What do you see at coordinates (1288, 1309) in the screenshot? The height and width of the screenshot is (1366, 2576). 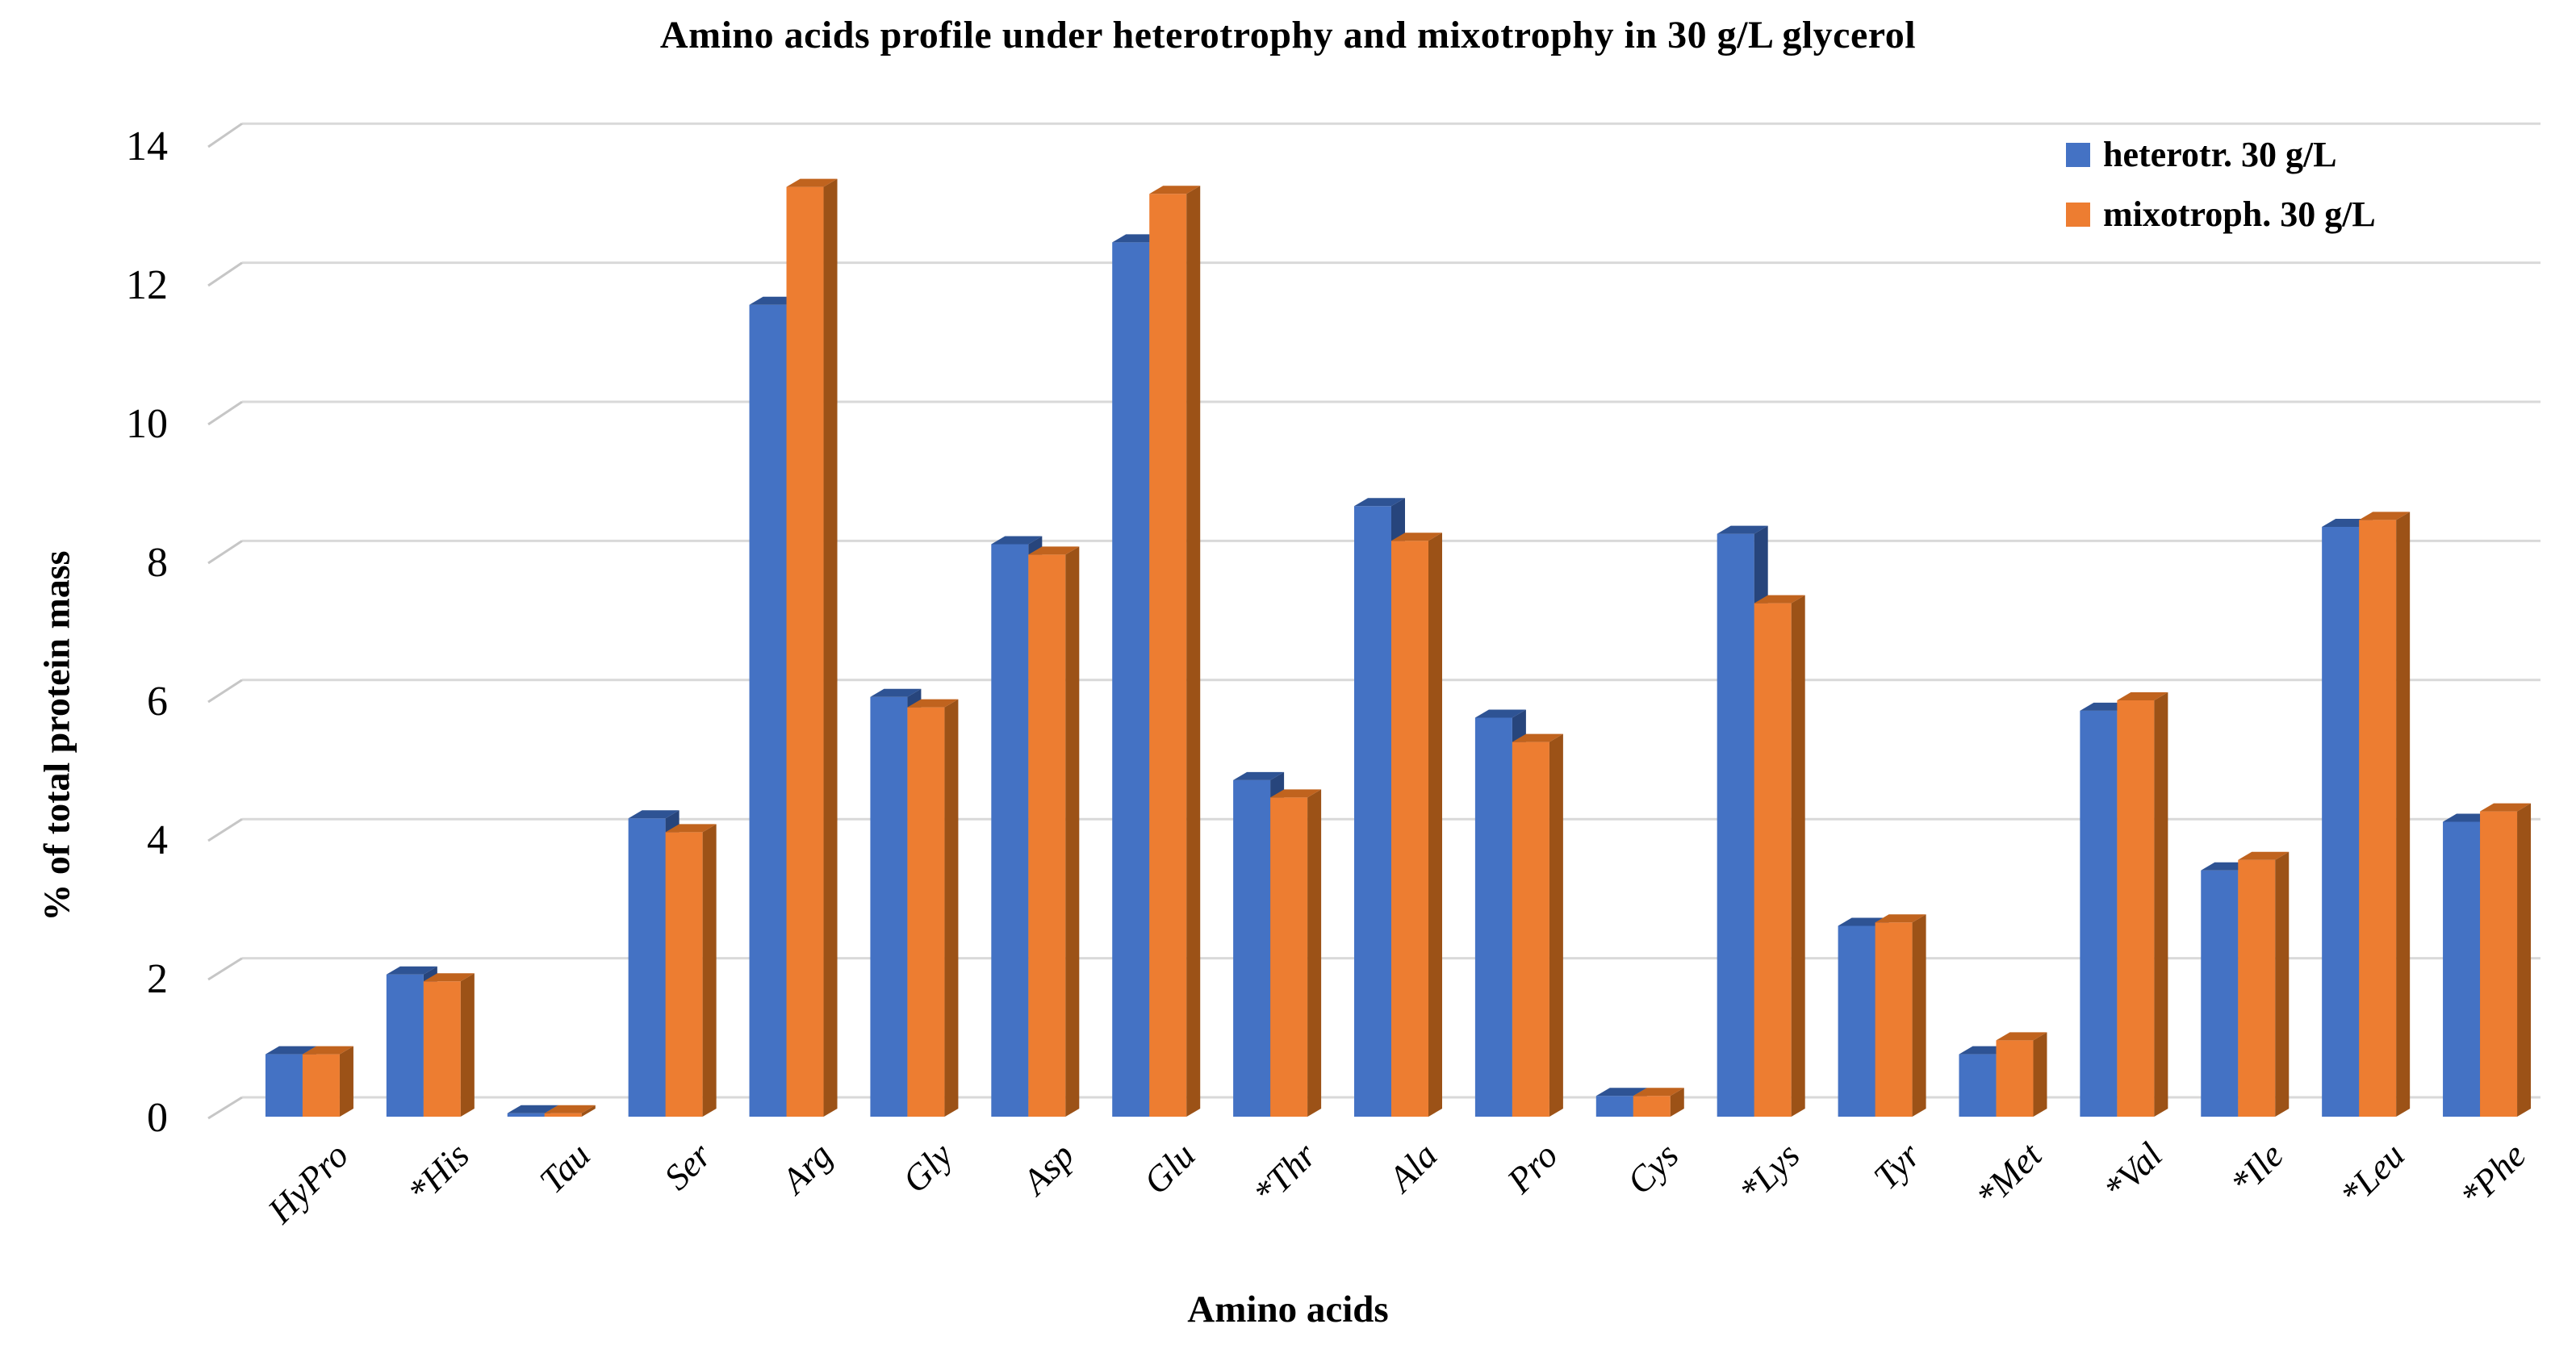 I see `x-axis-title: Amino acids` at bounding box center [1288, 1309].